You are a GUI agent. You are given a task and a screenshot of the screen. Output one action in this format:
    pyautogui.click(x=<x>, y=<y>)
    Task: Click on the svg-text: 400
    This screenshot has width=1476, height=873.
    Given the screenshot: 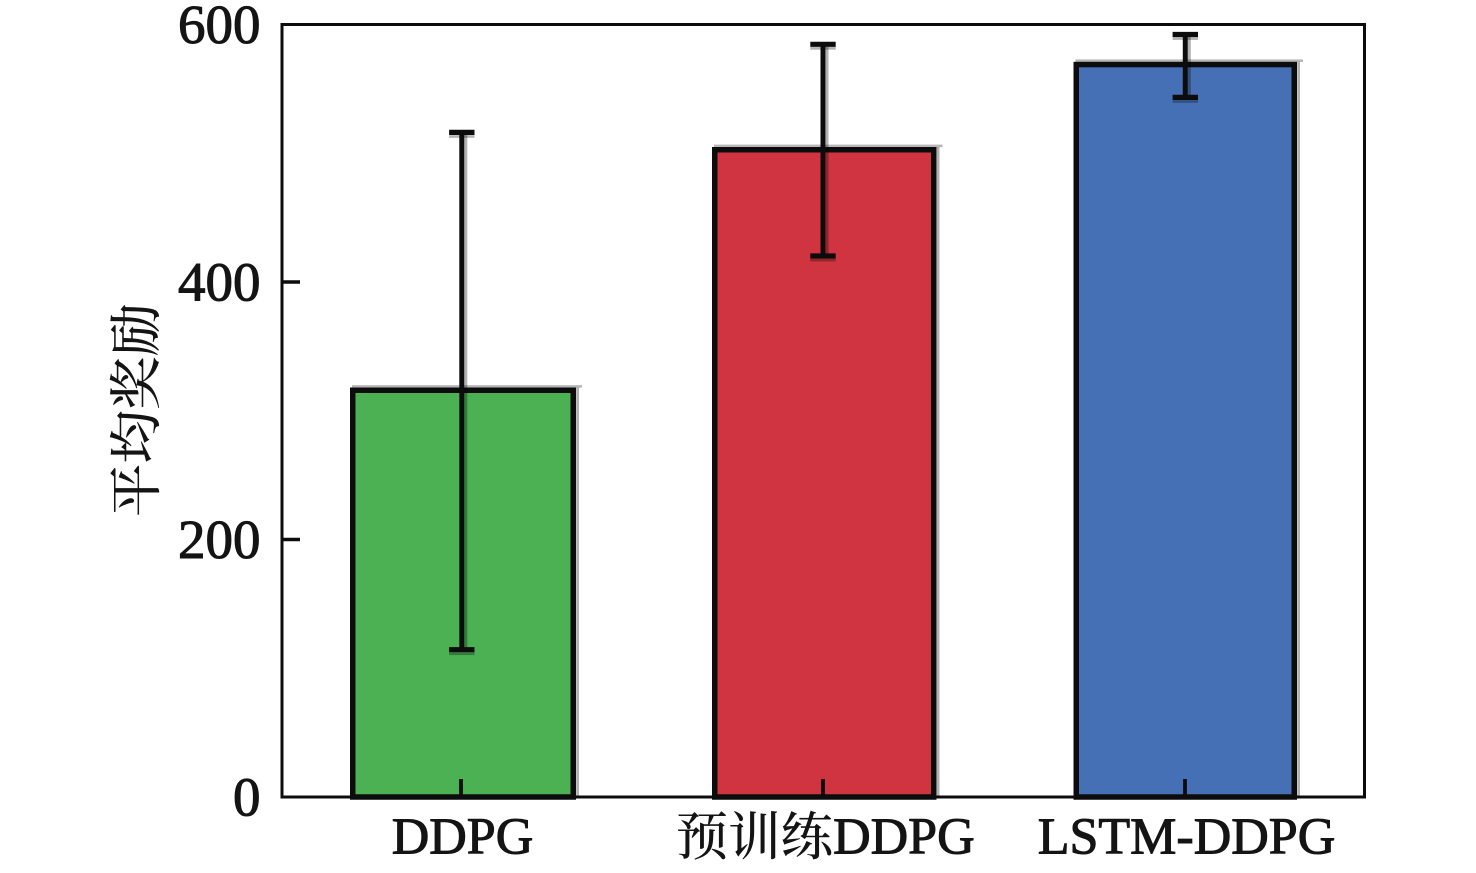 What is the action you would take?
    pyautogui.click(x=219, y=281)
    